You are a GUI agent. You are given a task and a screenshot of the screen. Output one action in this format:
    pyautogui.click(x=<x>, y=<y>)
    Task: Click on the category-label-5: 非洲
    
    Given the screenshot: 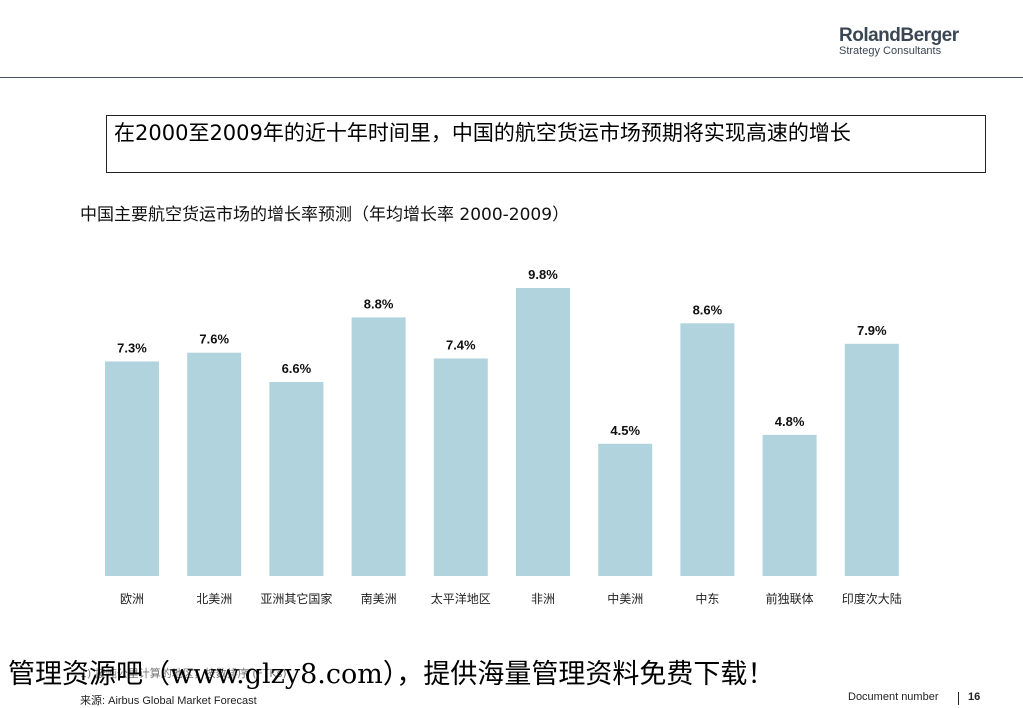 What is the action you would take?
    pyautogui.click(x=543, y=599)
    